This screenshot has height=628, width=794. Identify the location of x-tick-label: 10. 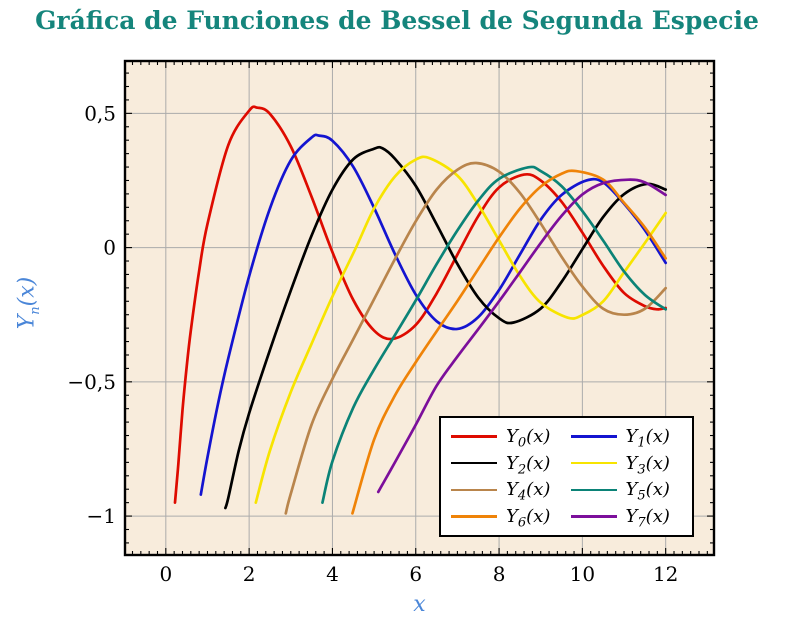
(582, 574).